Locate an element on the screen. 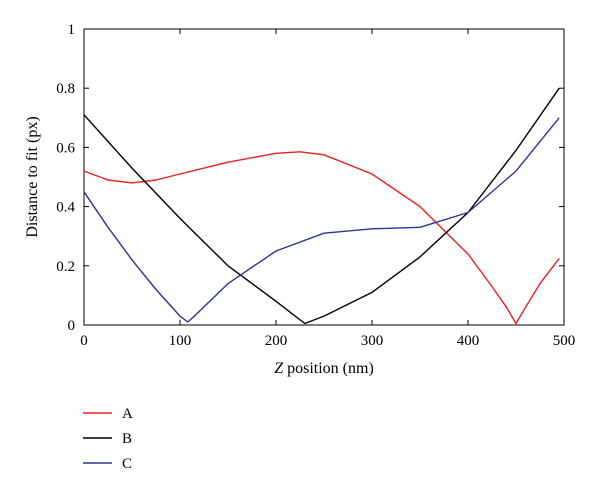  legend-label-a: A is located at coordinates (127, 414).